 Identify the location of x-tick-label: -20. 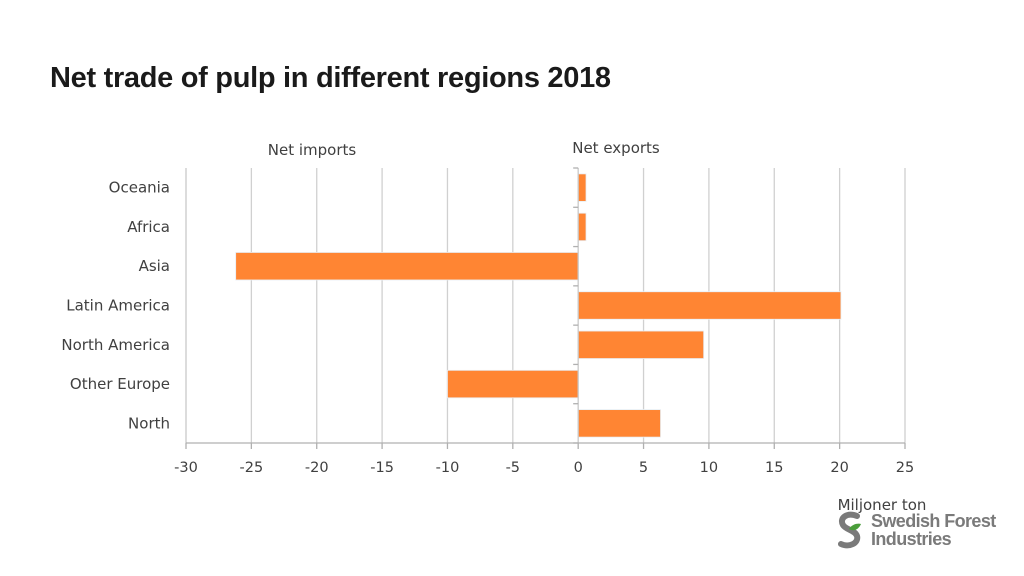
(317, 468).